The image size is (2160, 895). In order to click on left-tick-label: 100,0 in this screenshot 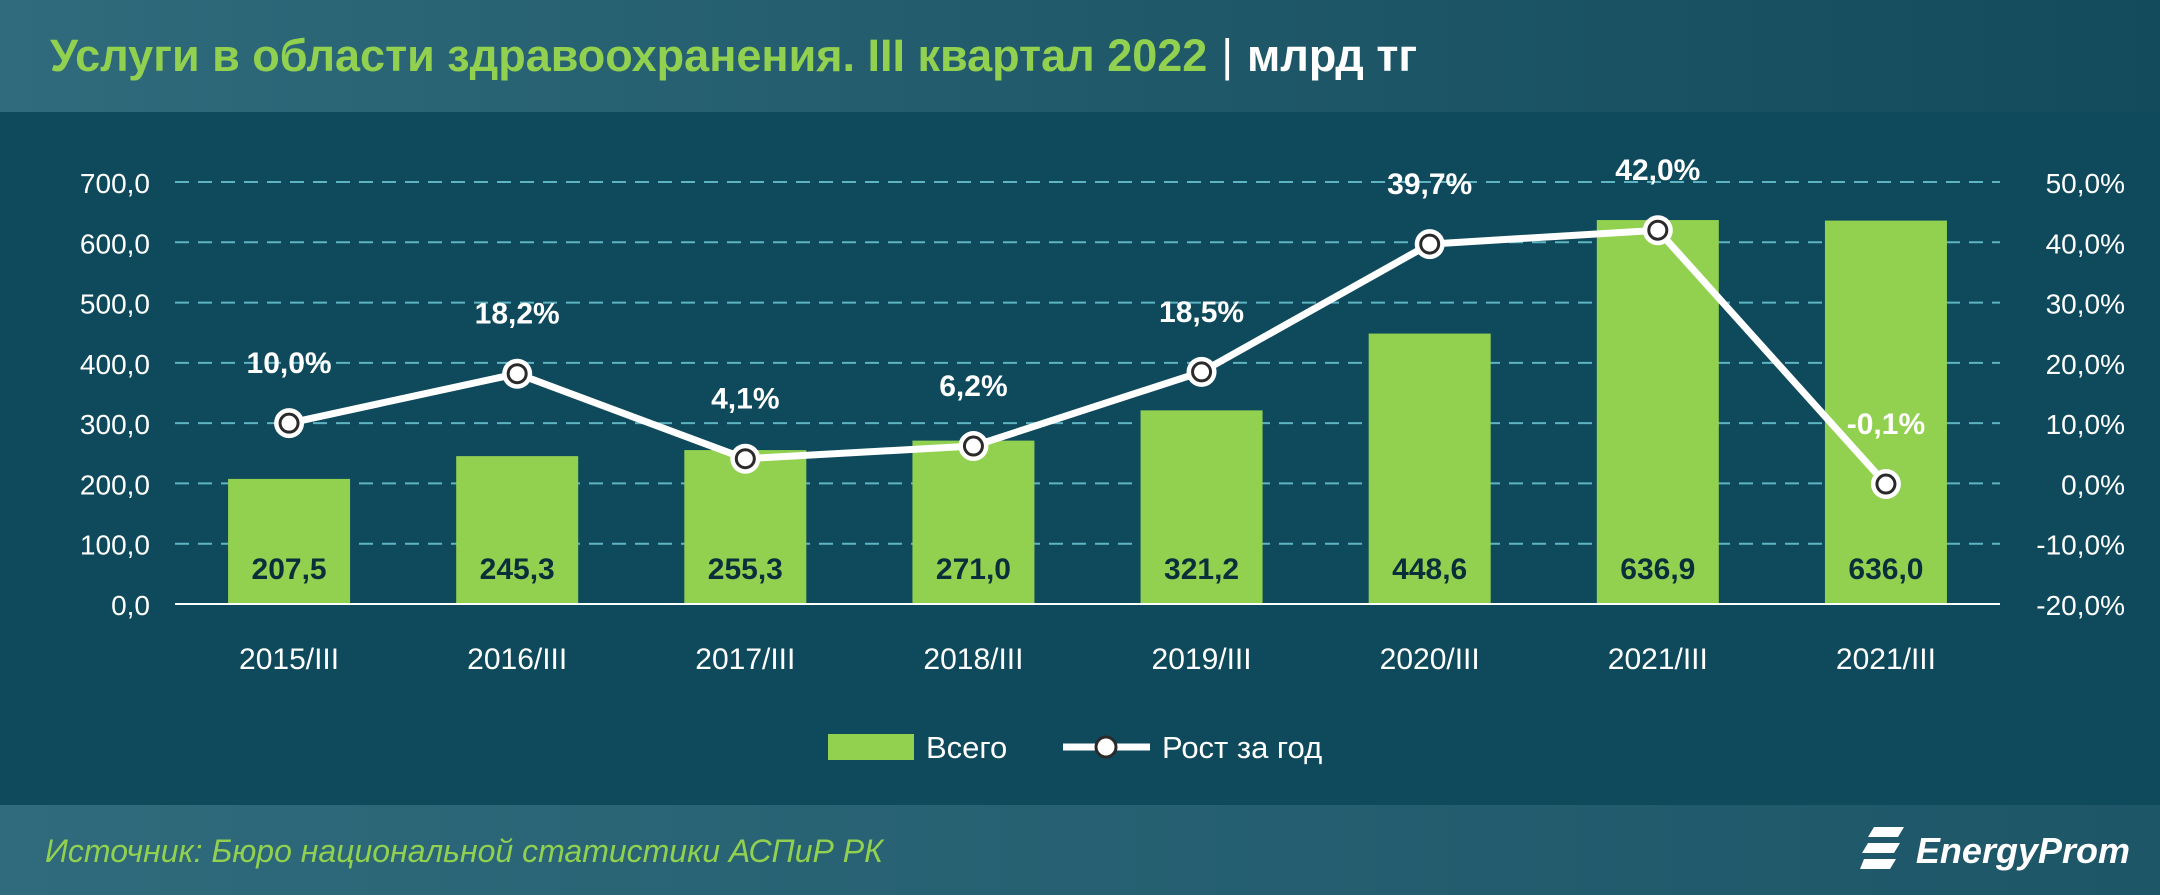, I will do `click(115, 545)`.